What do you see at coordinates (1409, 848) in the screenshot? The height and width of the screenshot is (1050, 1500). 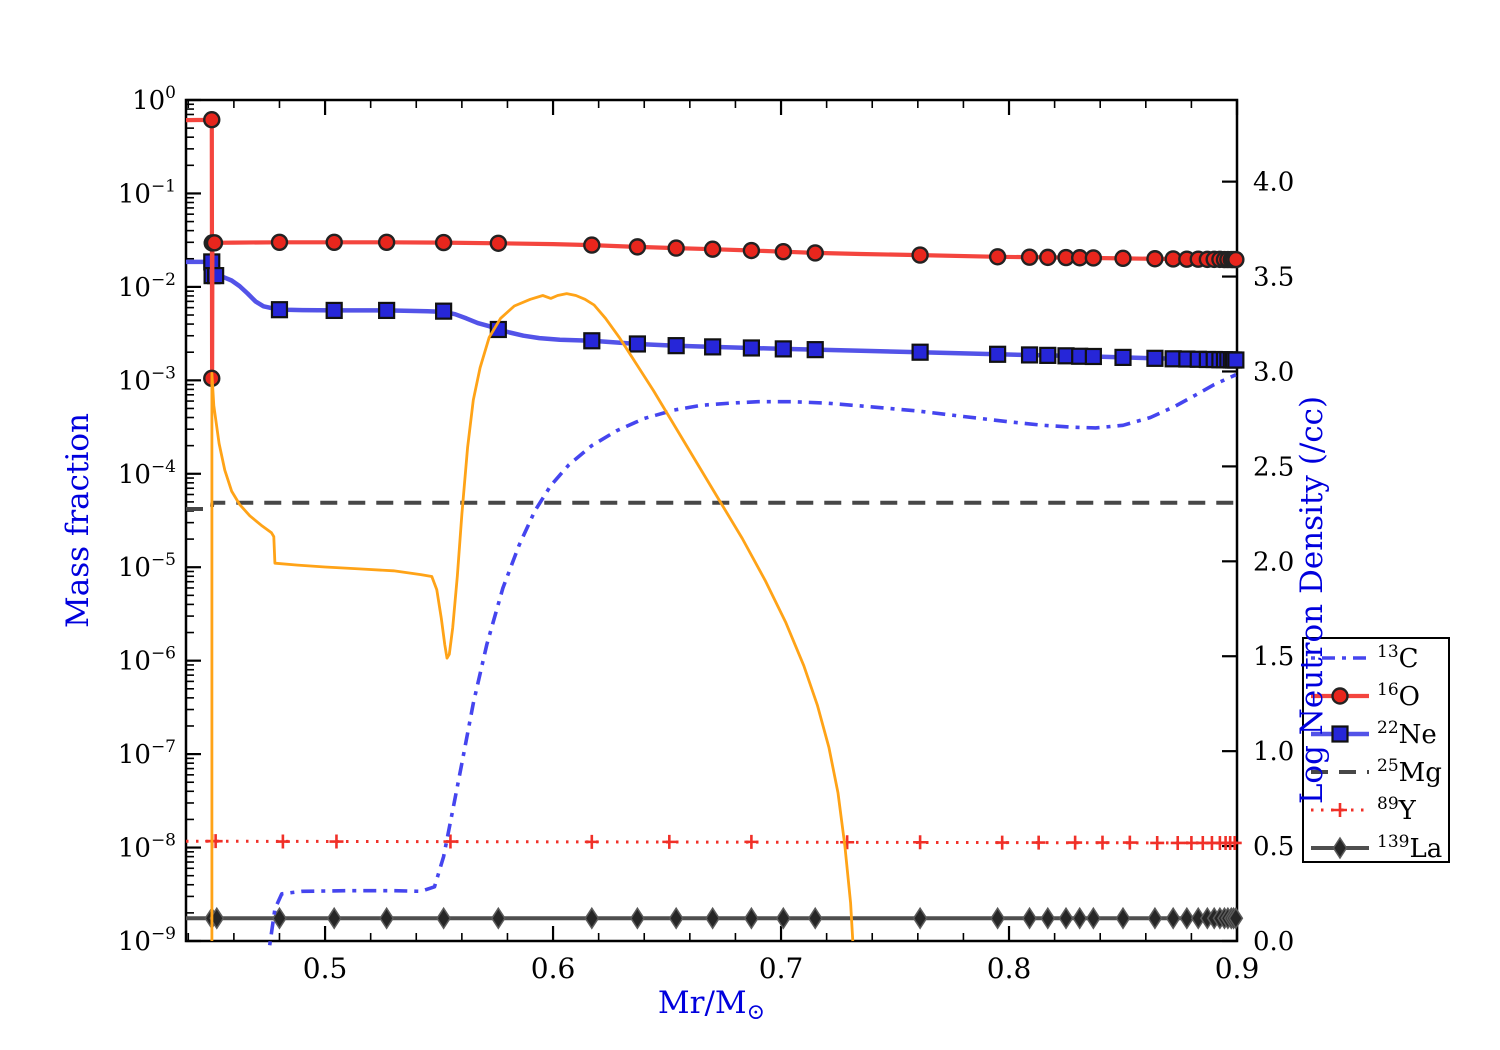 I see `legend-label-la139: 139La` at bounding box center [1409, 848].